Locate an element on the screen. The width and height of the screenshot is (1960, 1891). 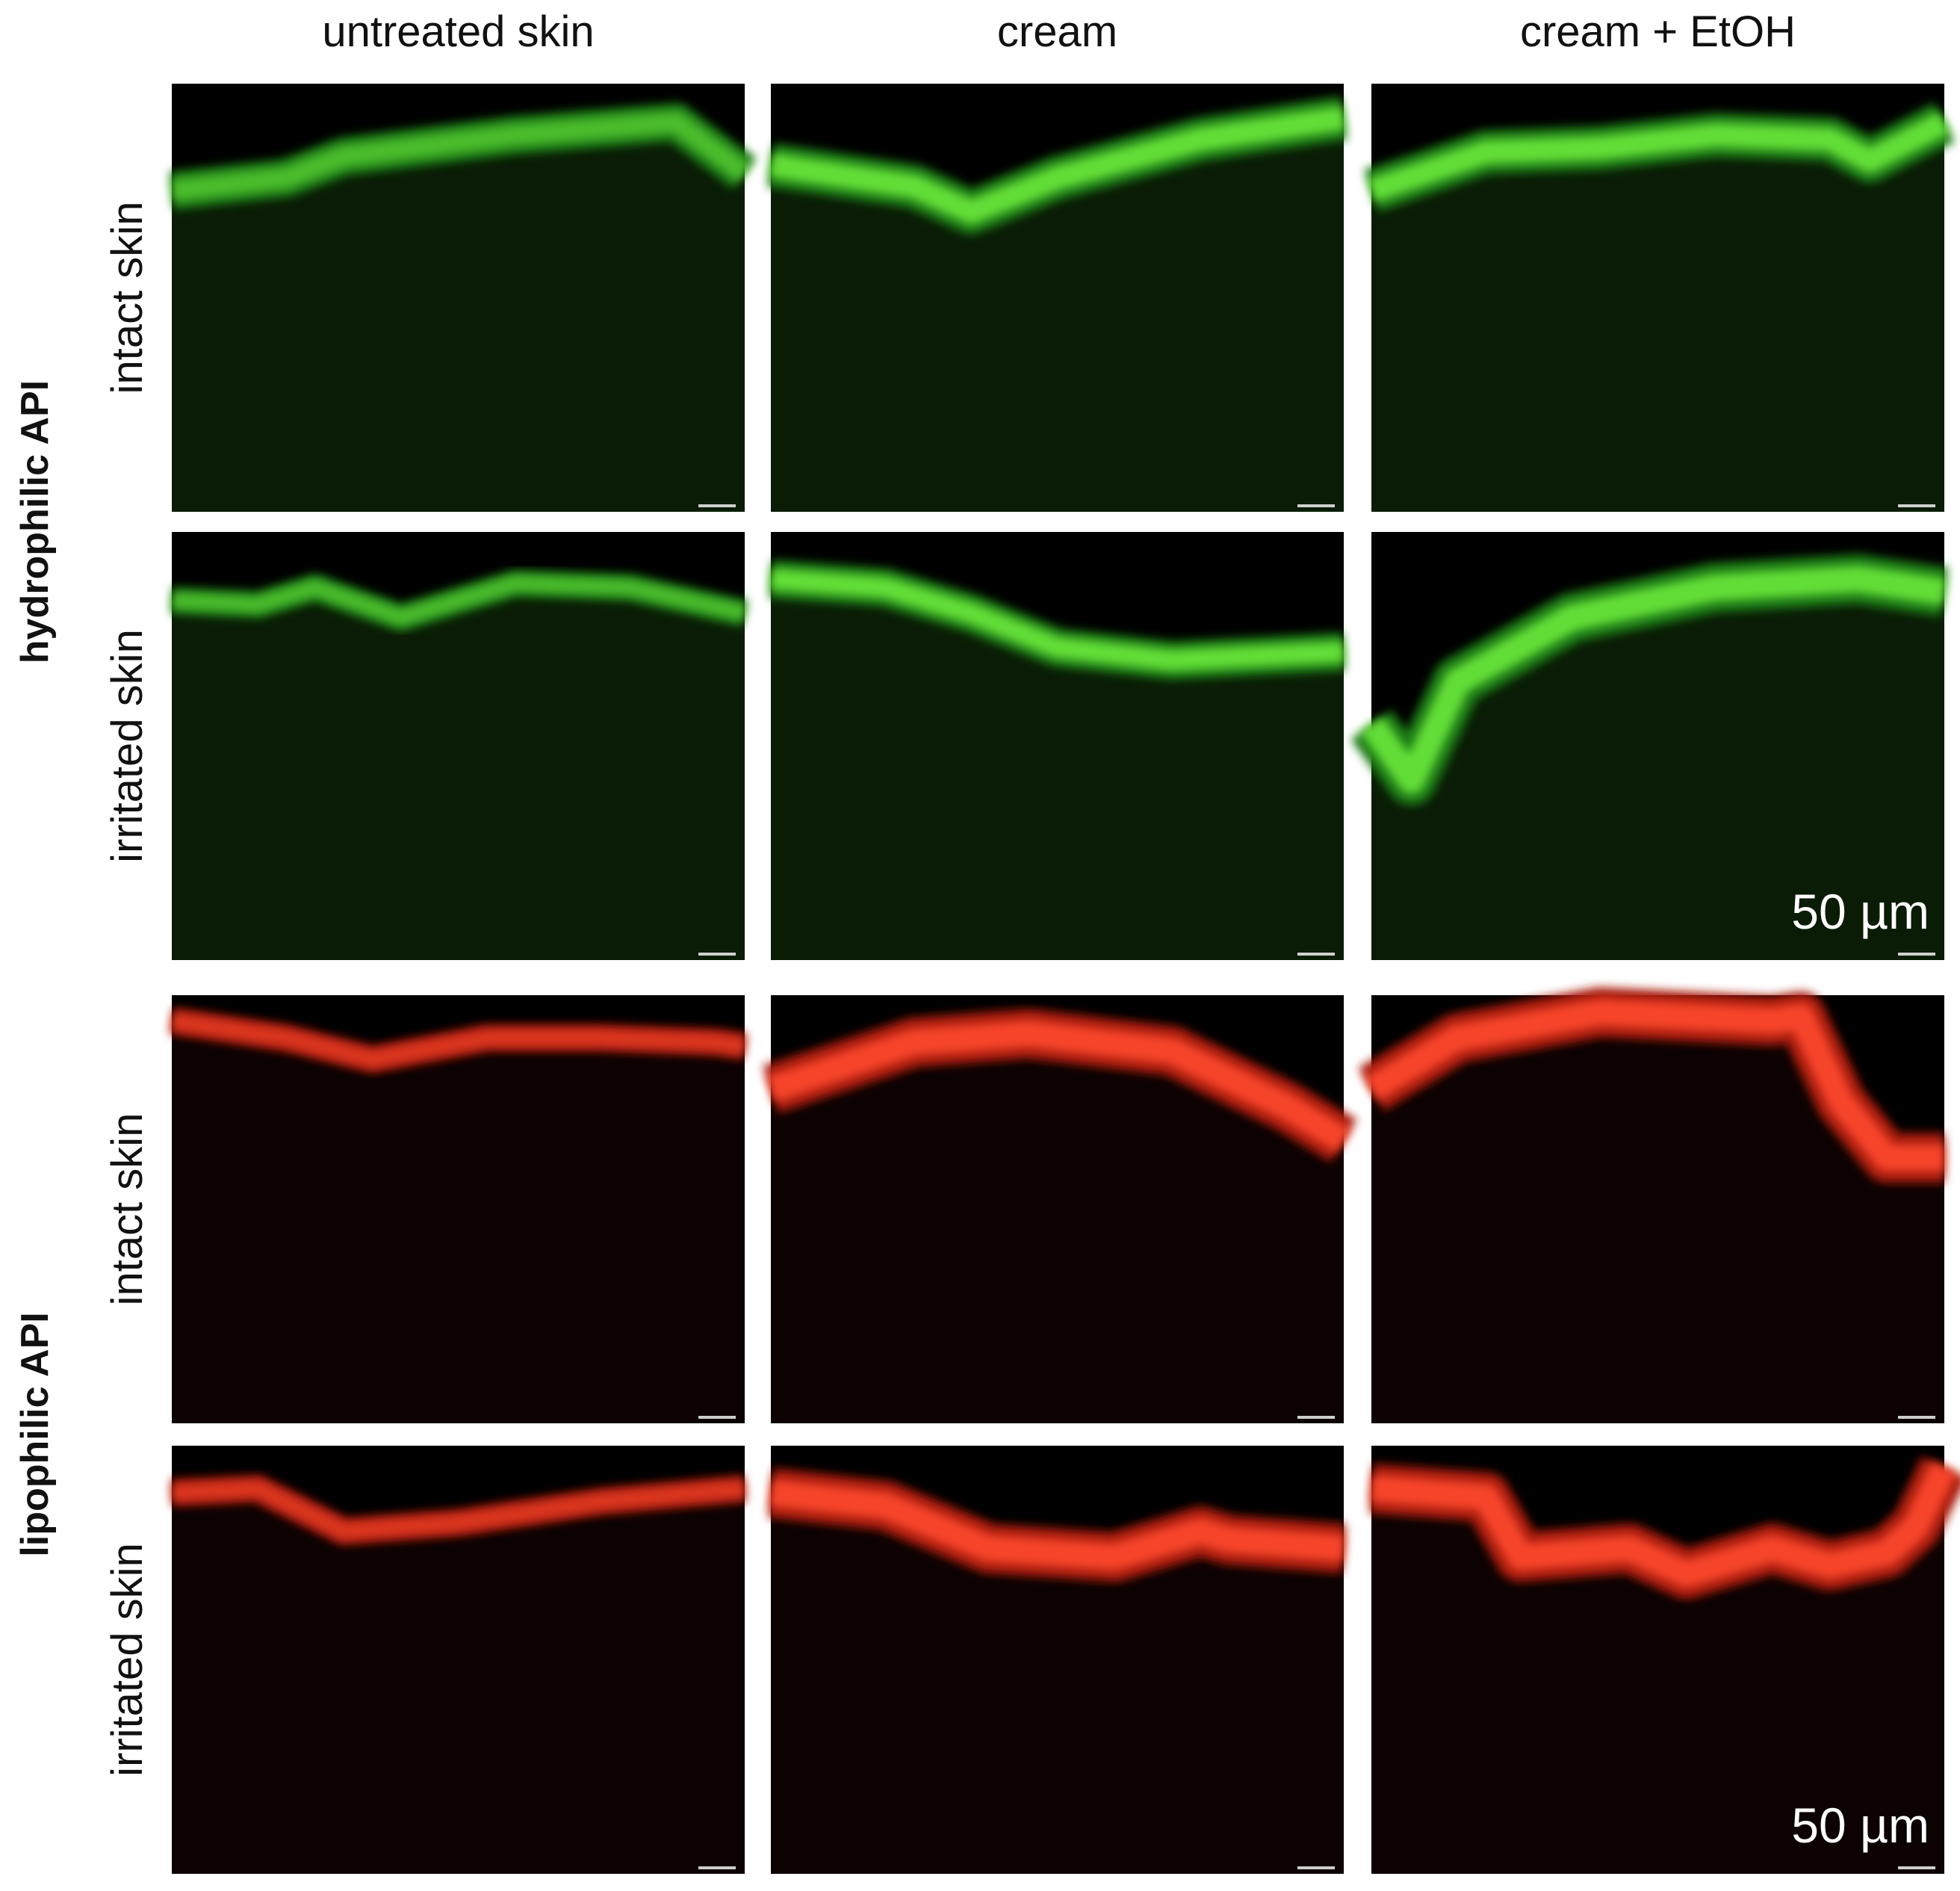
group-label: lipophilic API is located at coordinates (35, 1434).